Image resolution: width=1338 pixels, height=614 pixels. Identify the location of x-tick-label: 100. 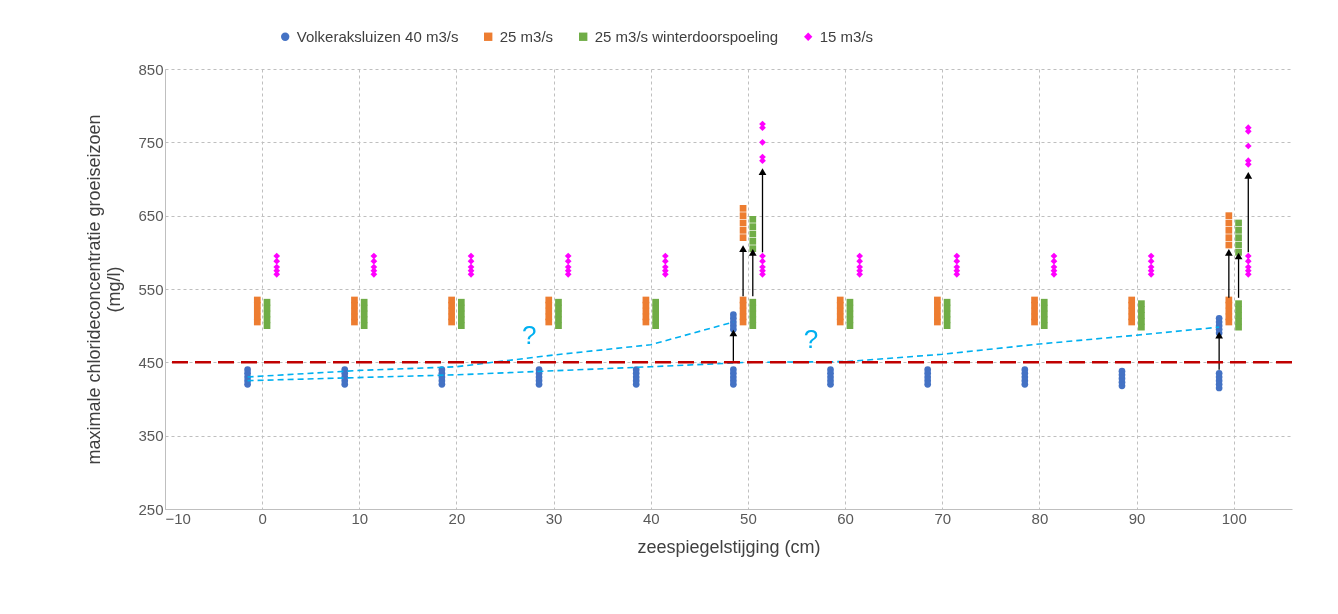
(1234, 518).